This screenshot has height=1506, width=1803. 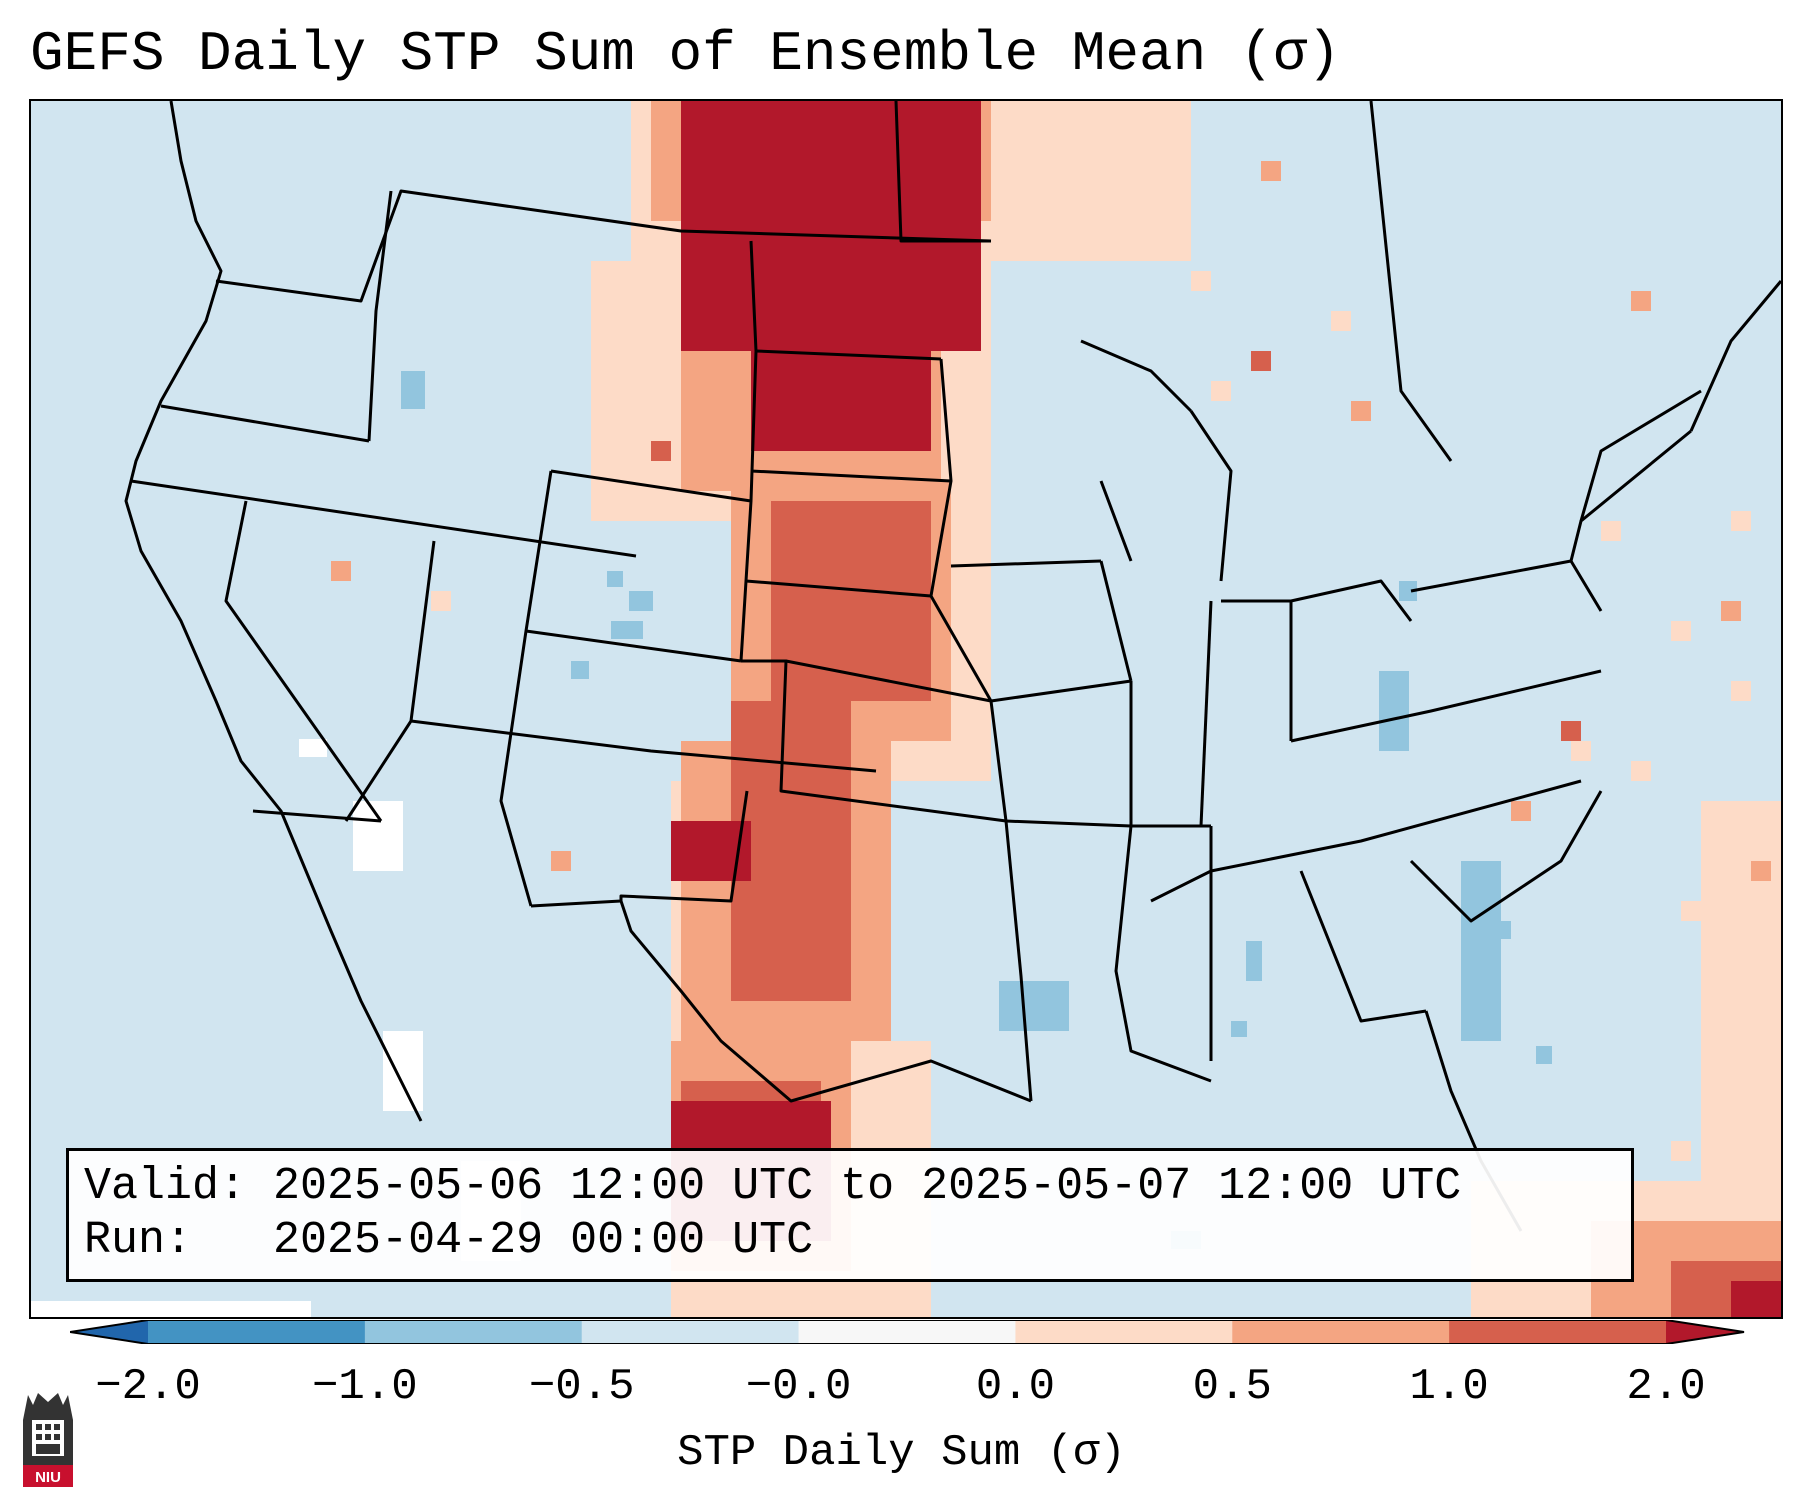 I want to click on colorbar-tick-label: −1.0, so click(x=365, y=1387).